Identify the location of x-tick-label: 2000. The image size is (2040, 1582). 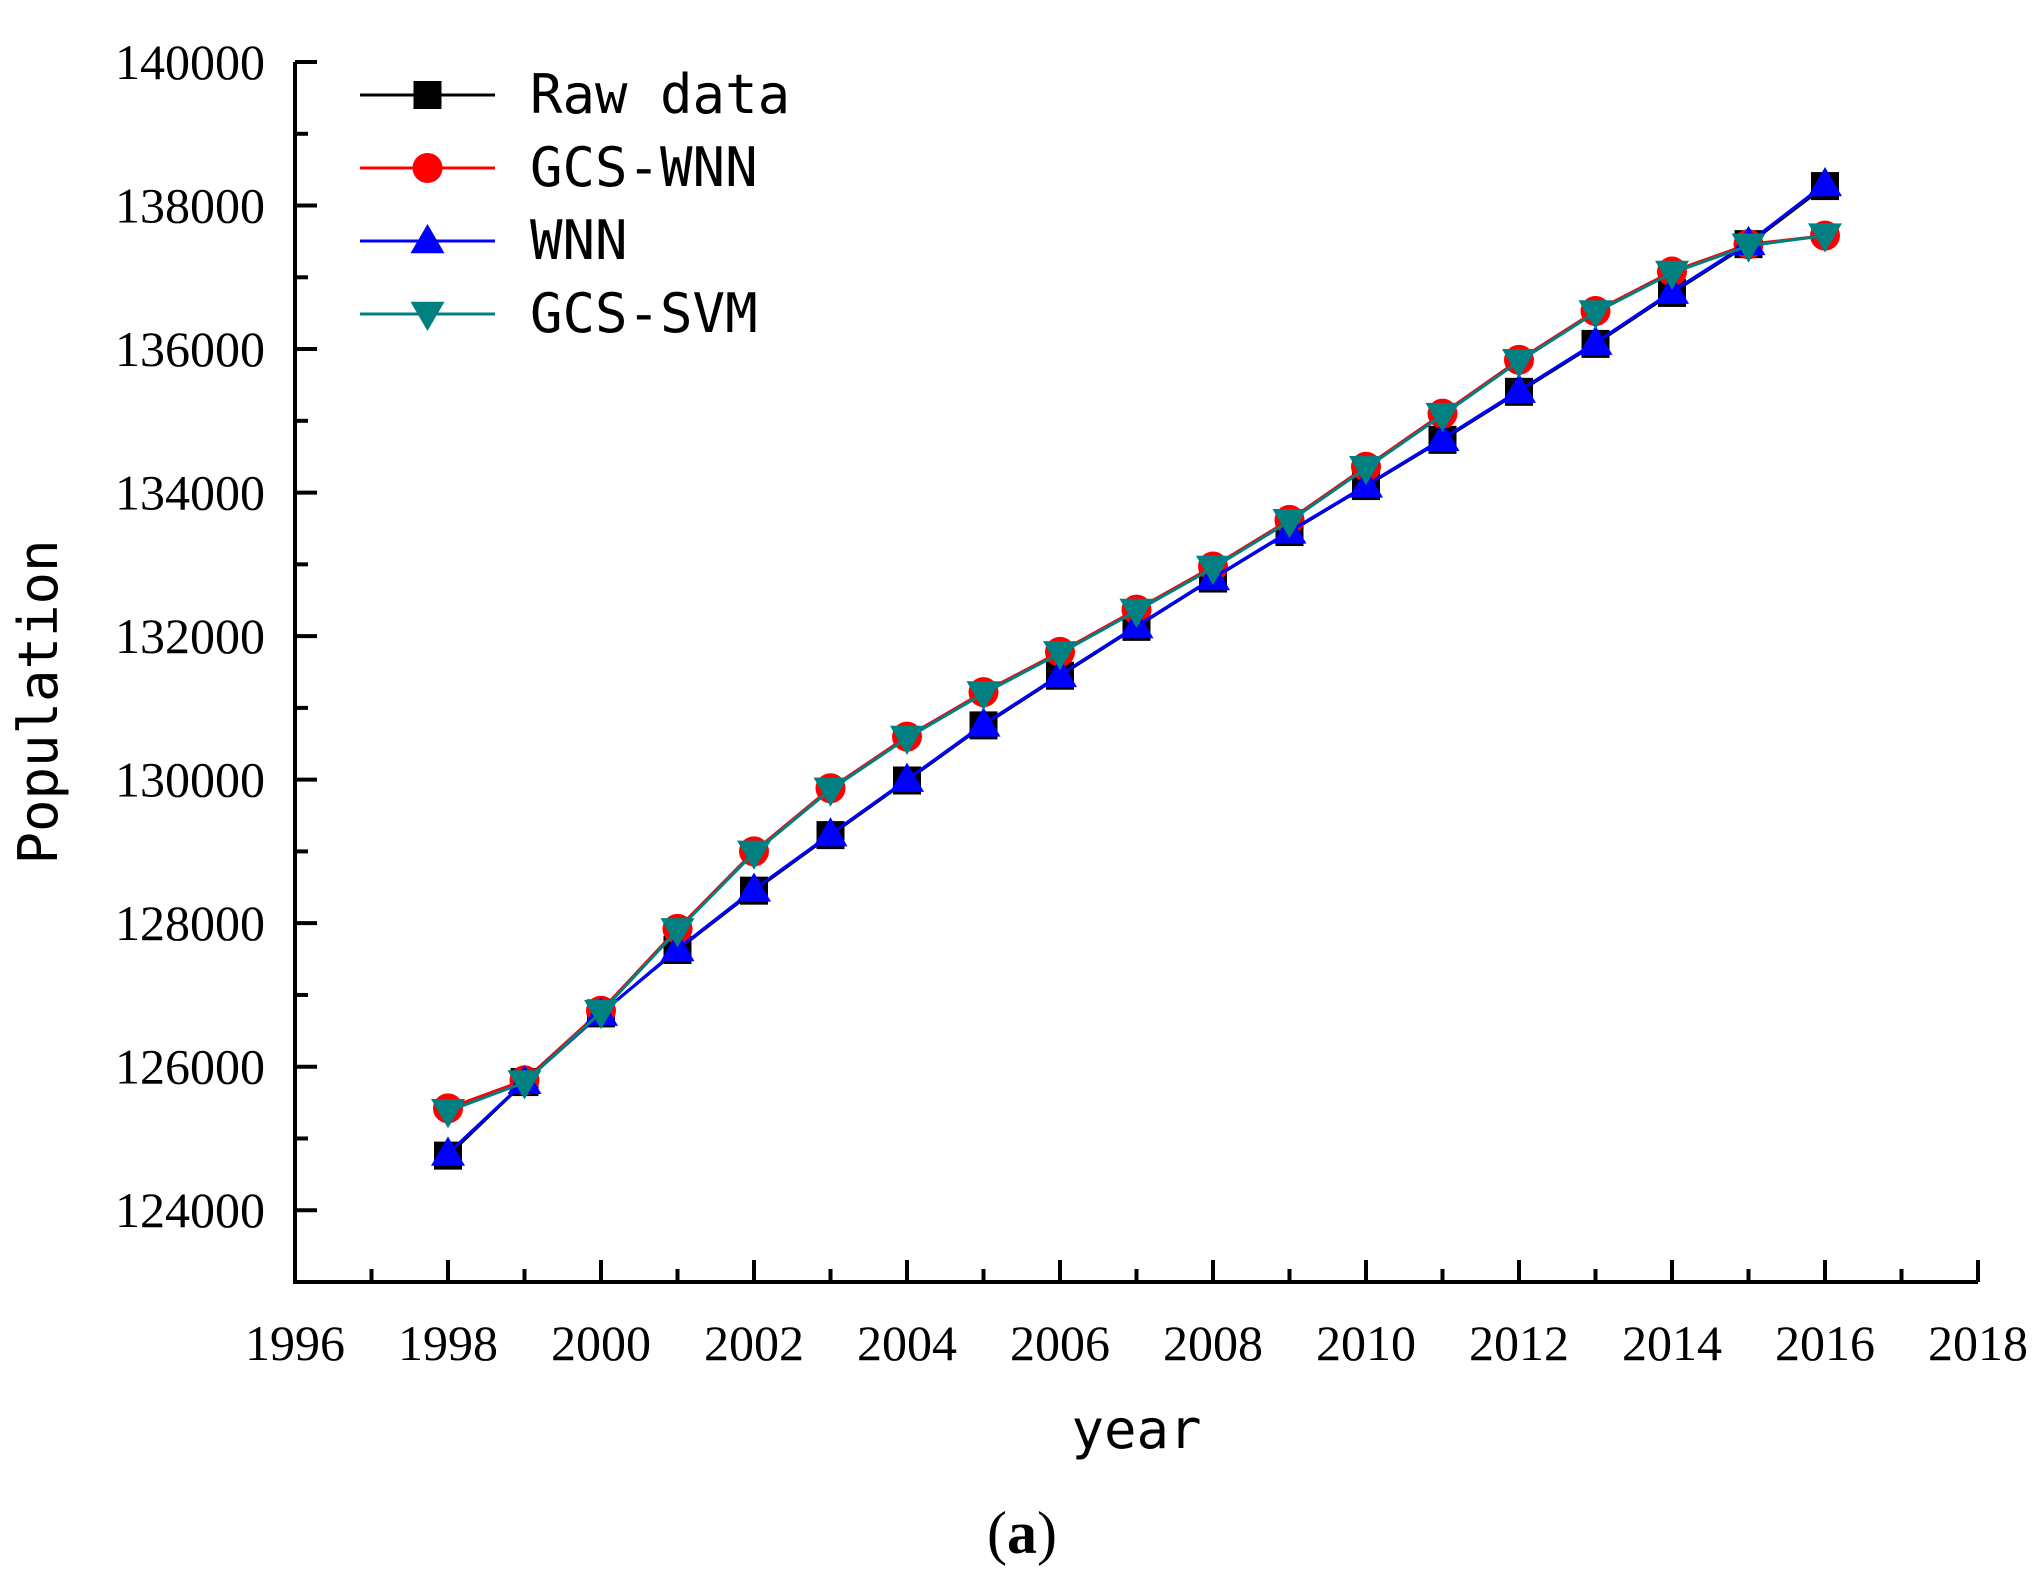
(601, 1343).